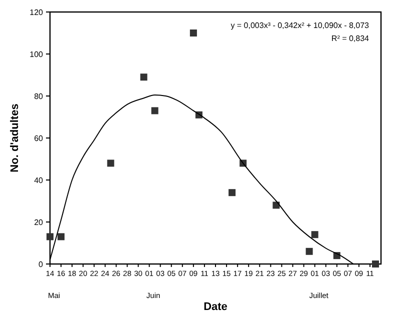  I want to click on y-tick-label: 80, so click(39, 96).